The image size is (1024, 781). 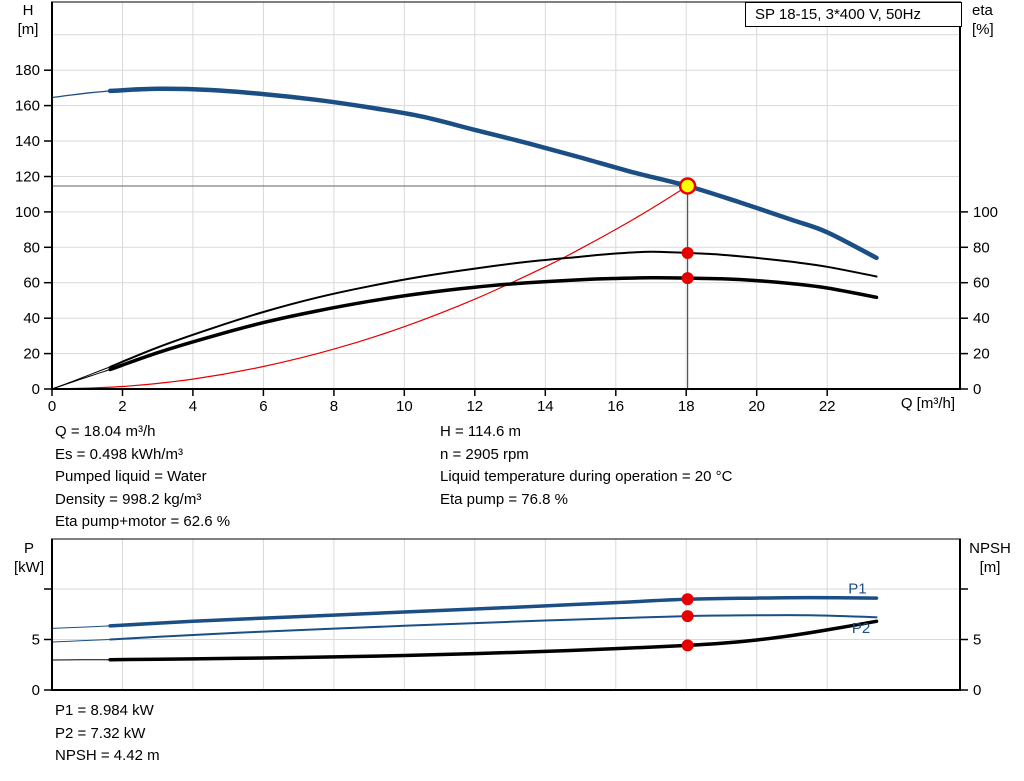 I want to click on p-axis-unit: [kW], so click(x=29, y=567).